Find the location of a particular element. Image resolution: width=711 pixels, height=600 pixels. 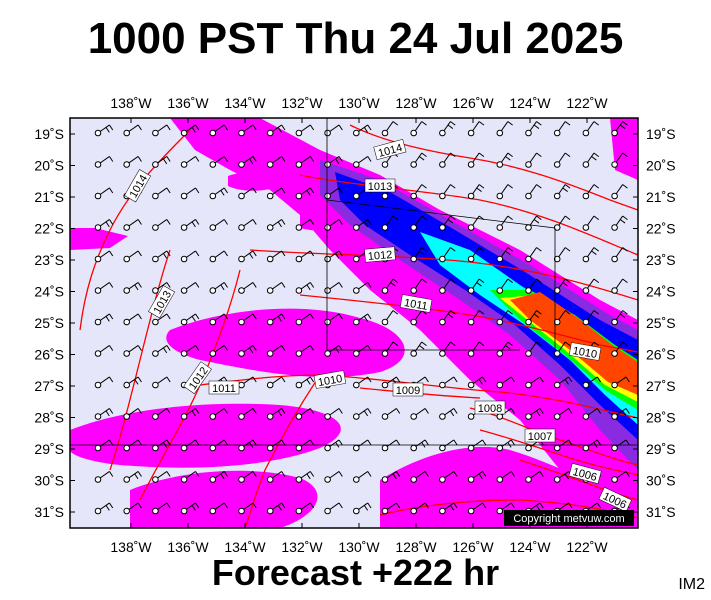

lat-tick-label-right: 21˚S is located at coordinates (661, 197).